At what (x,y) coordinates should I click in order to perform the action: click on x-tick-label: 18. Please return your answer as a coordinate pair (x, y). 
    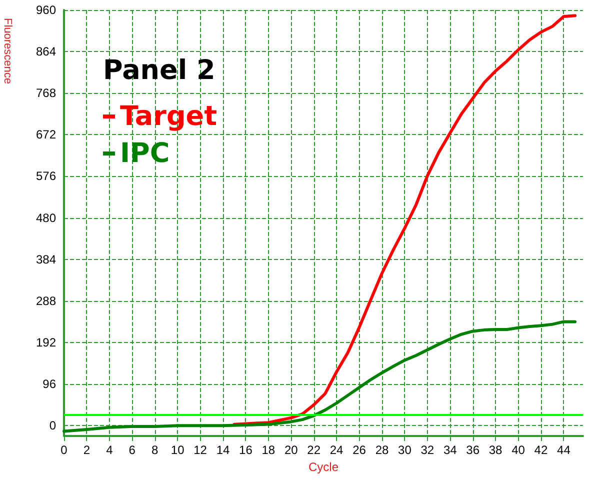
    Looking at the image, I should click on (269, 450).